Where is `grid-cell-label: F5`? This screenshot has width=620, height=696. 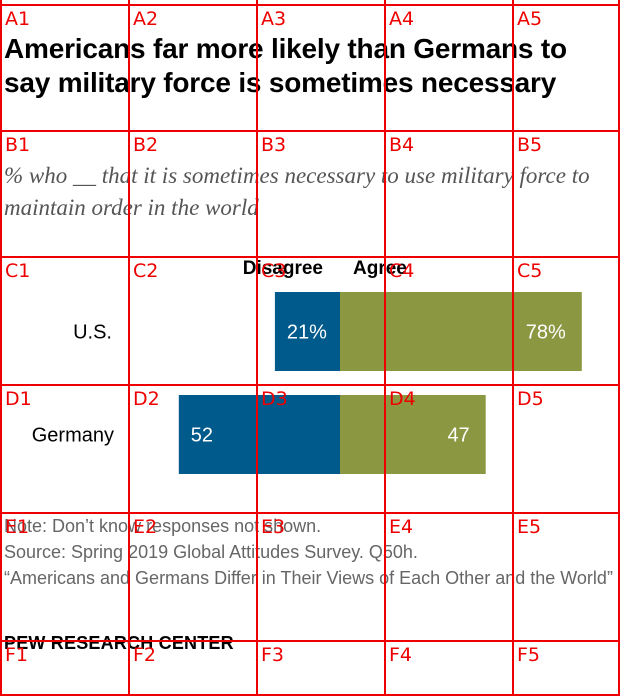 grid-cell-label: F5 is located at coordinates (529, 655).